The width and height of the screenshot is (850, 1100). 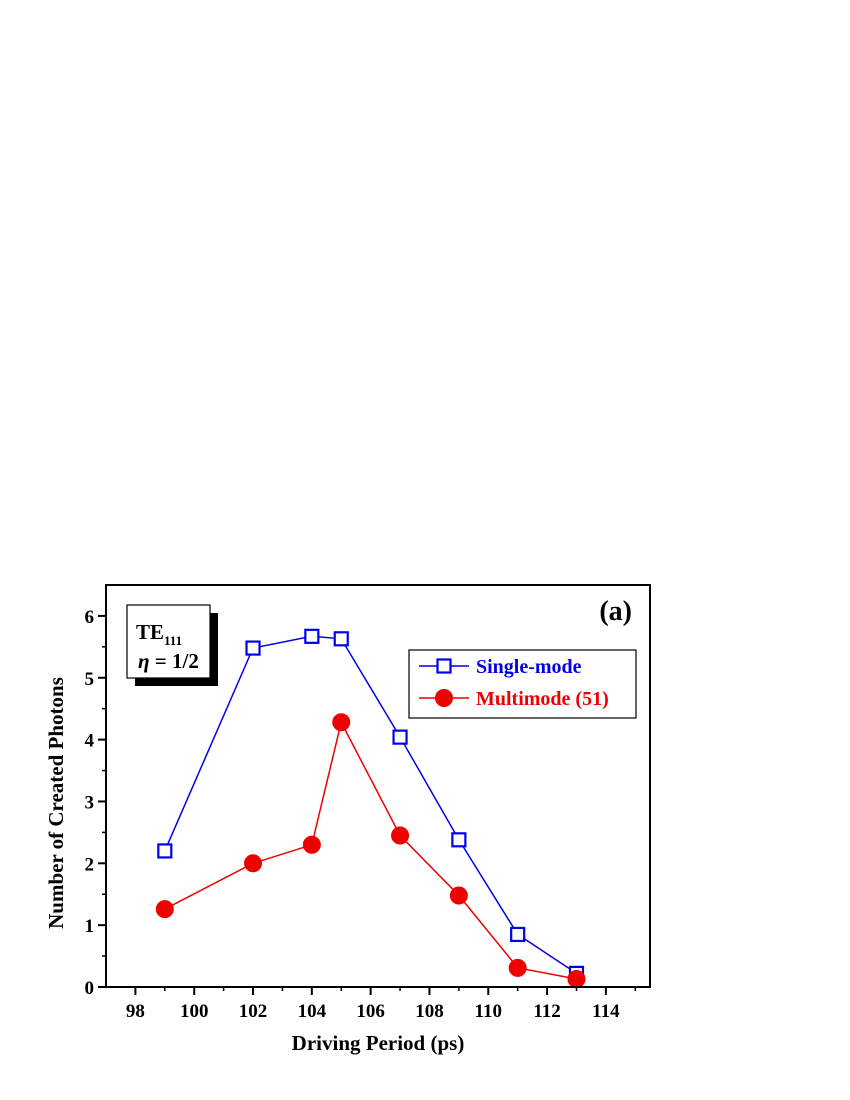 I want to click on y-tick-label: 2, so click(x=90, y=864).